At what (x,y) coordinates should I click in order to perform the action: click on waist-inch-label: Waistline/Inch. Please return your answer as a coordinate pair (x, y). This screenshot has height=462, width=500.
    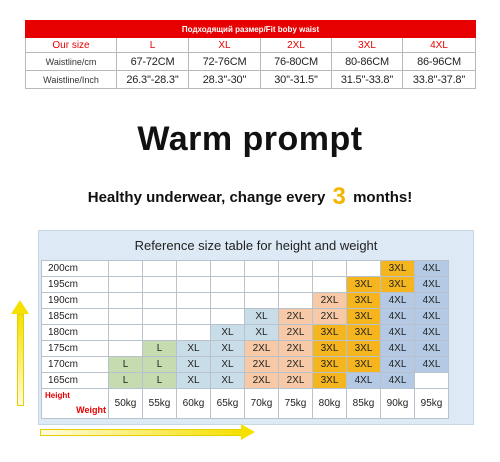
    Looking at the image, I should click on (71, 79).